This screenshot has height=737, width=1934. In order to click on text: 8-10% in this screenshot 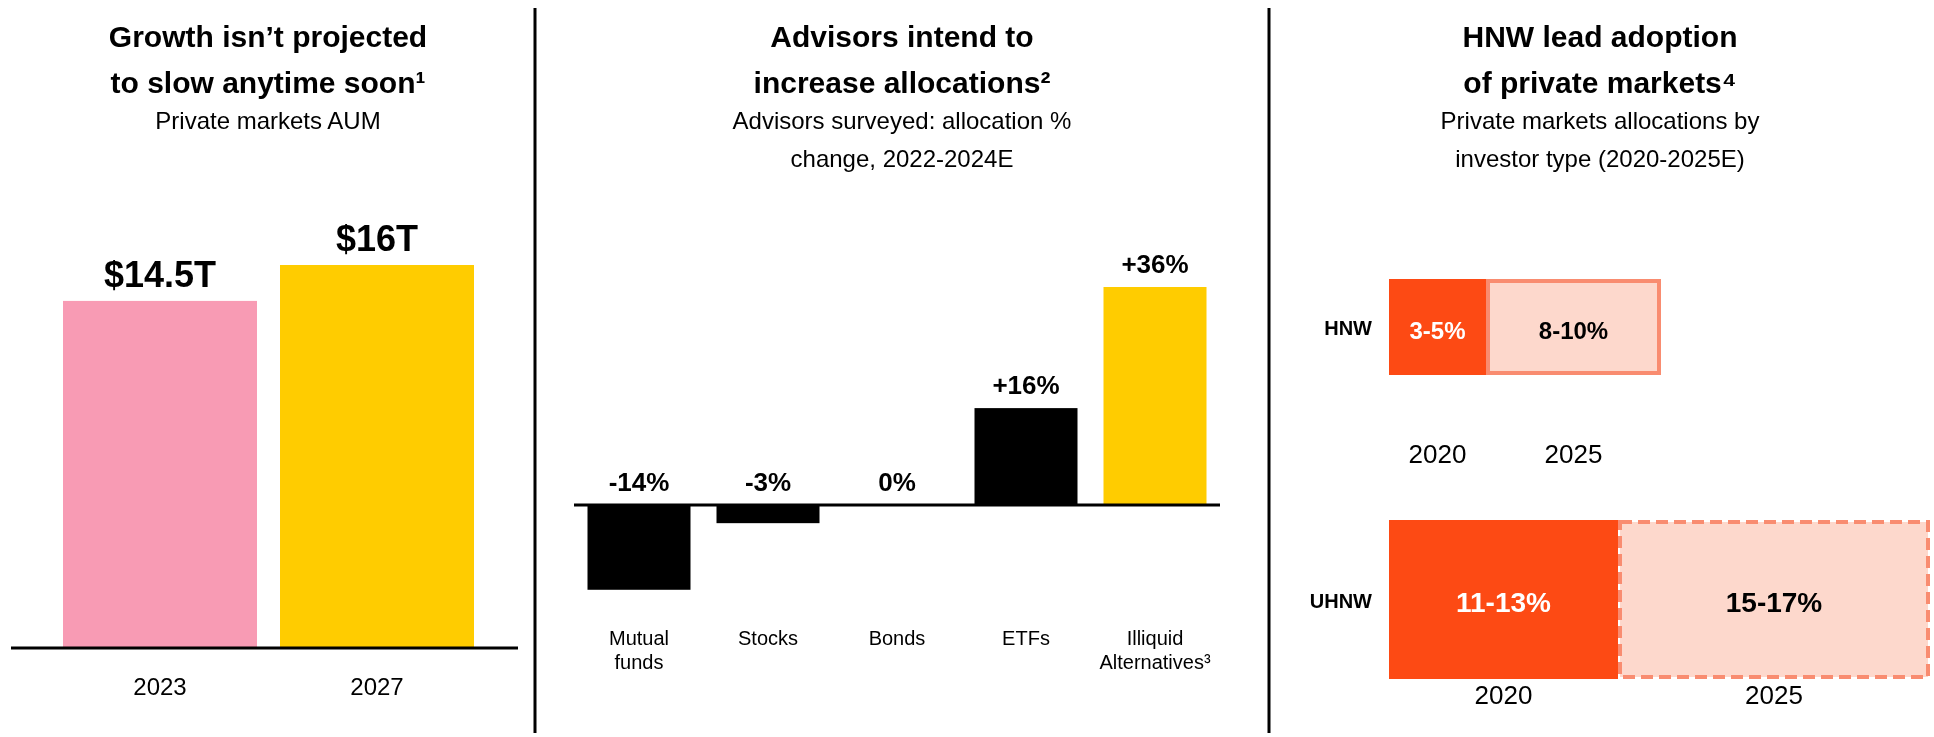, I will do `click(1573, 330)`.